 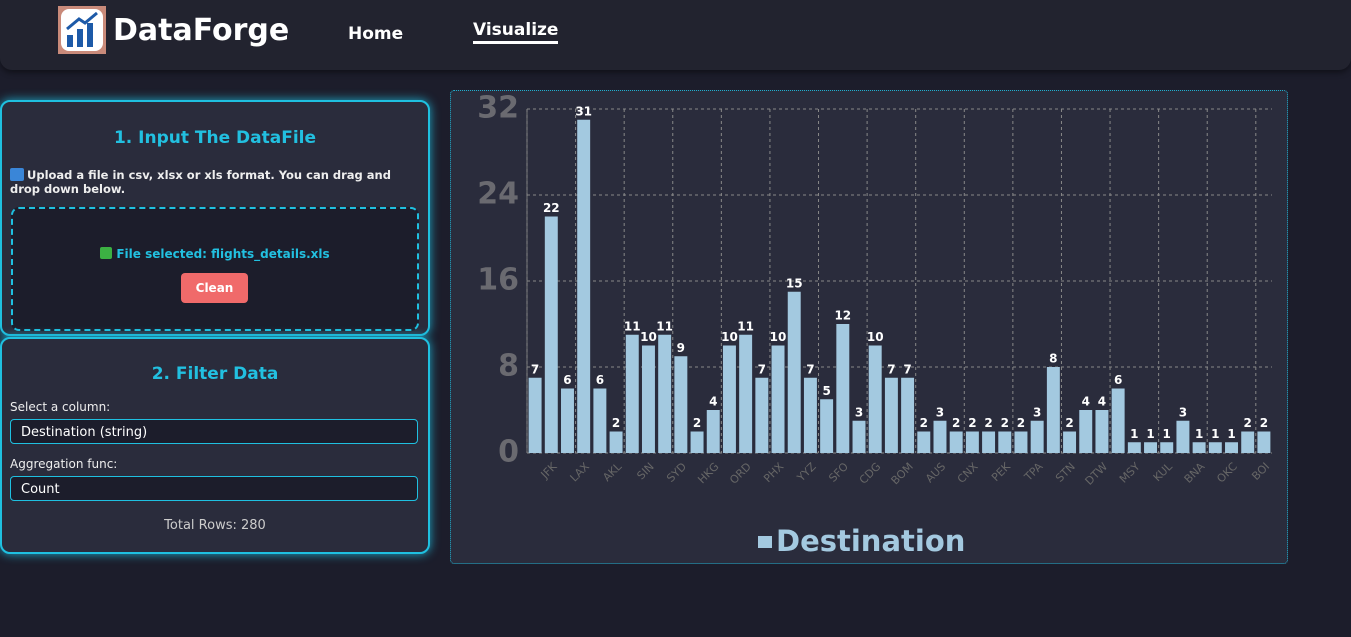 I want to click on y-tick-label: 8, so click(x=508, y=366).